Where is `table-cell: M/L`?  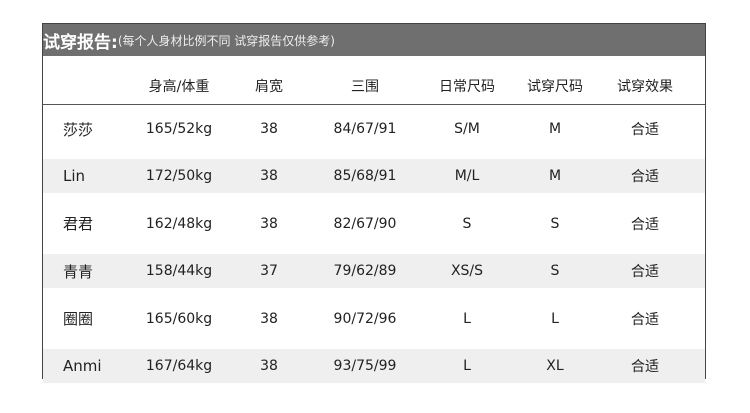
table-cell: M/L is located at coordinates (467, 176).